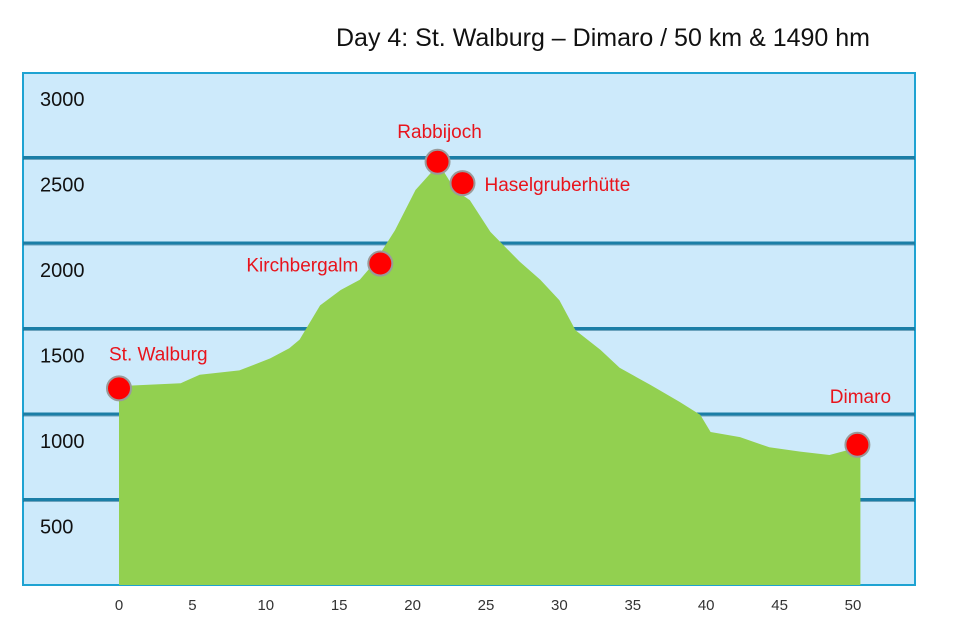  What do you see at coordinates (412, 605) in the screenshot?
I see `x-tick-label: 20` at bounding box center [412, 605].